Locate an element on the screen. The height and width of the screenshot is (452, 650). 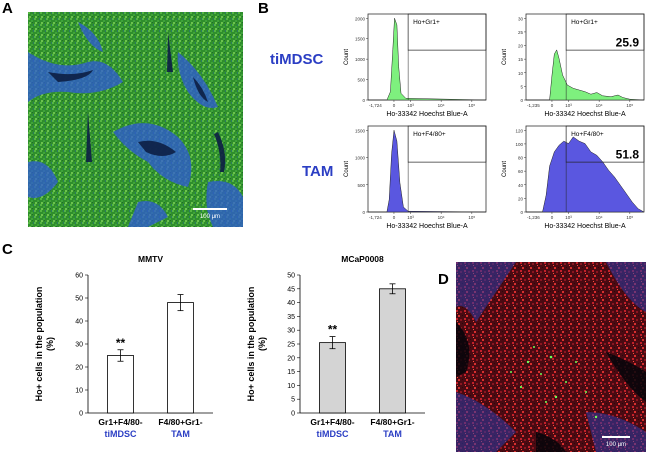
chart-category-label: Gr1+F4/80- is located at coordinates (332, 422).